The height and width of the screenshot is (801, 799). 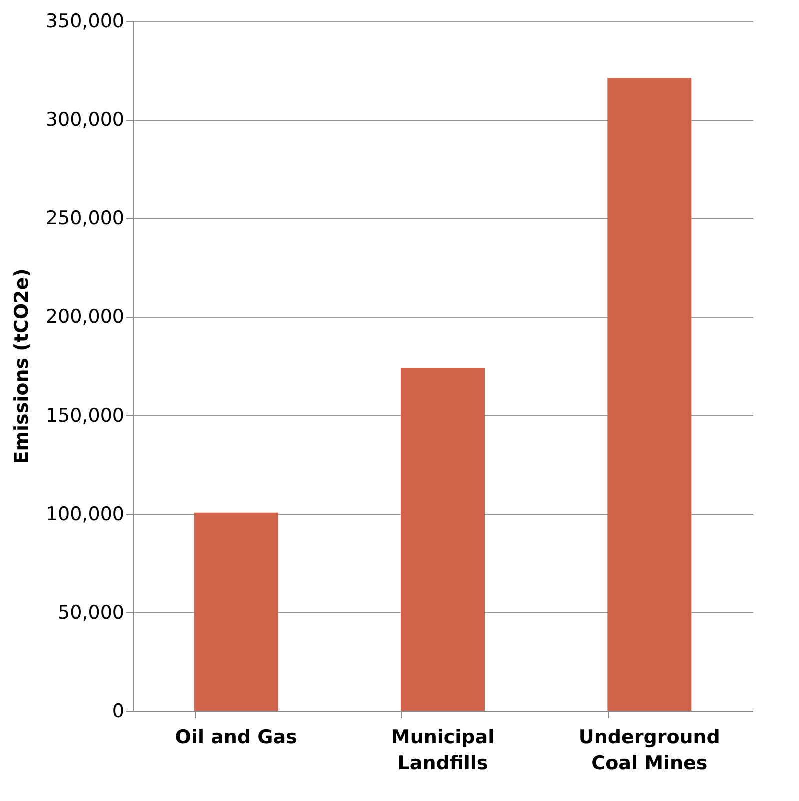 I want to click on y-tick-label: 200,000, so click(x=85, y=317).